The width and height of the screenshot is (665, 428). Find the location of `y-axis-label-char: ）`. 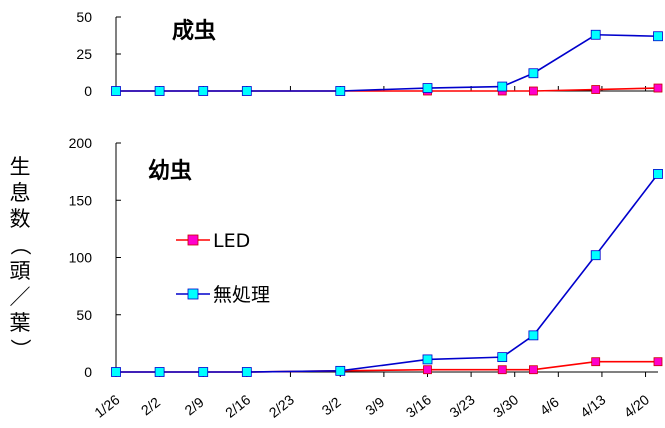

y-axis-label-char: ） is located at coordinates (20, 349).